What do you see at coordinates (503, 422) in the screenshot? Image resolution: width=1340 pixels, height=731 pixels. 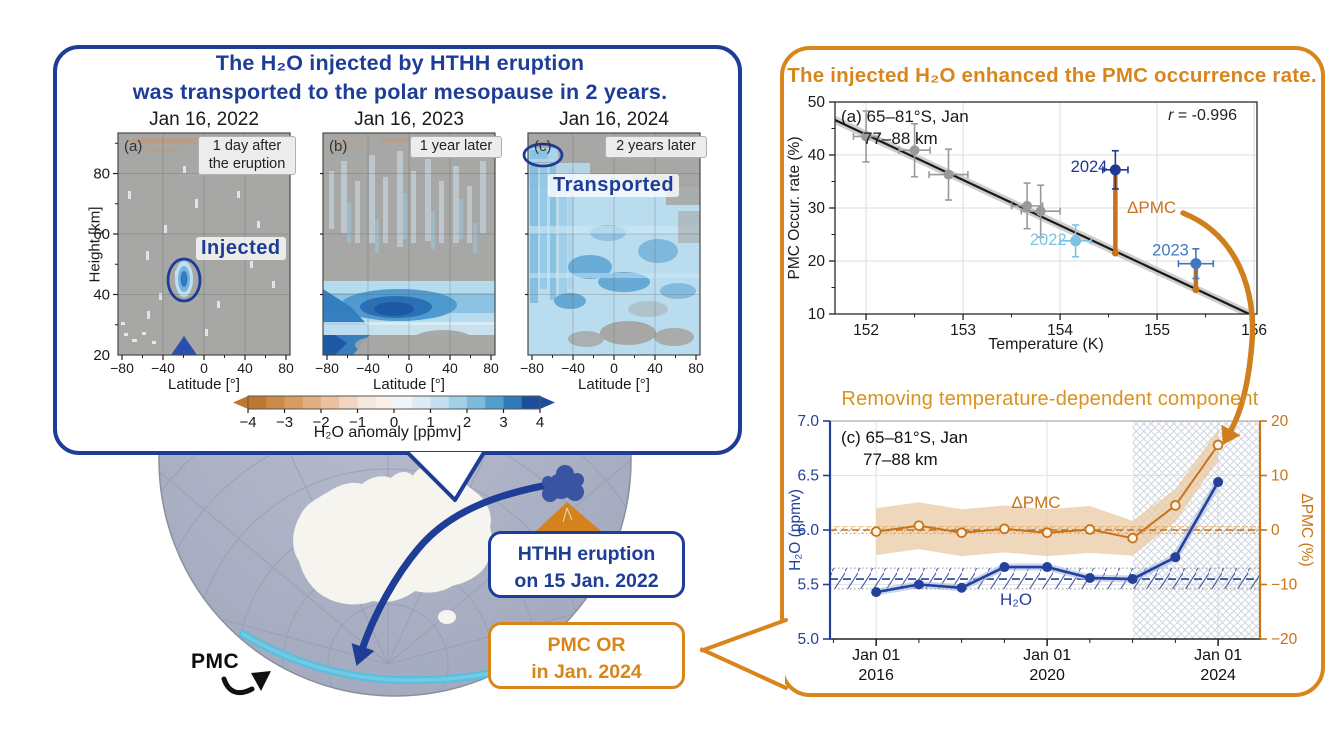 I see `svg-text: 3` at bounding box center [503, 422].